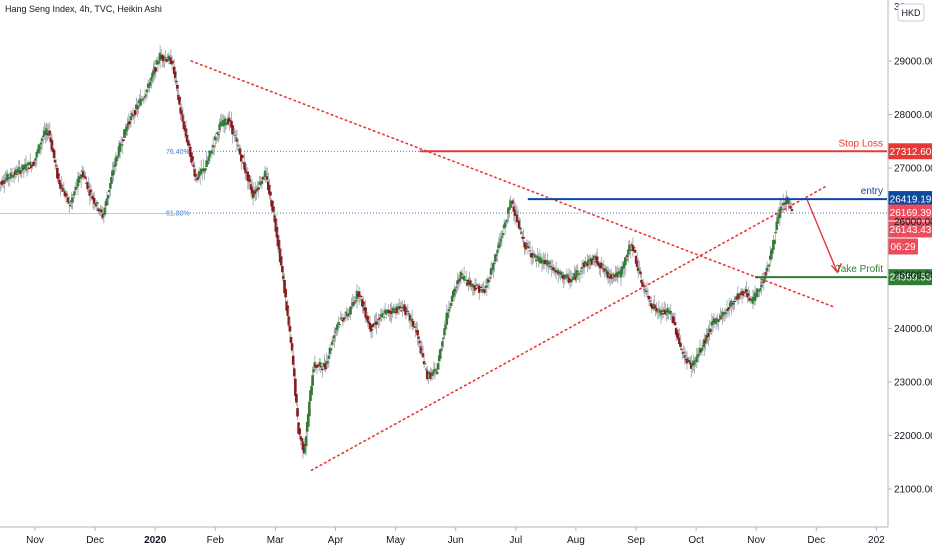  I want to click on price-tick-label: 23000.00, so click(913, 383).